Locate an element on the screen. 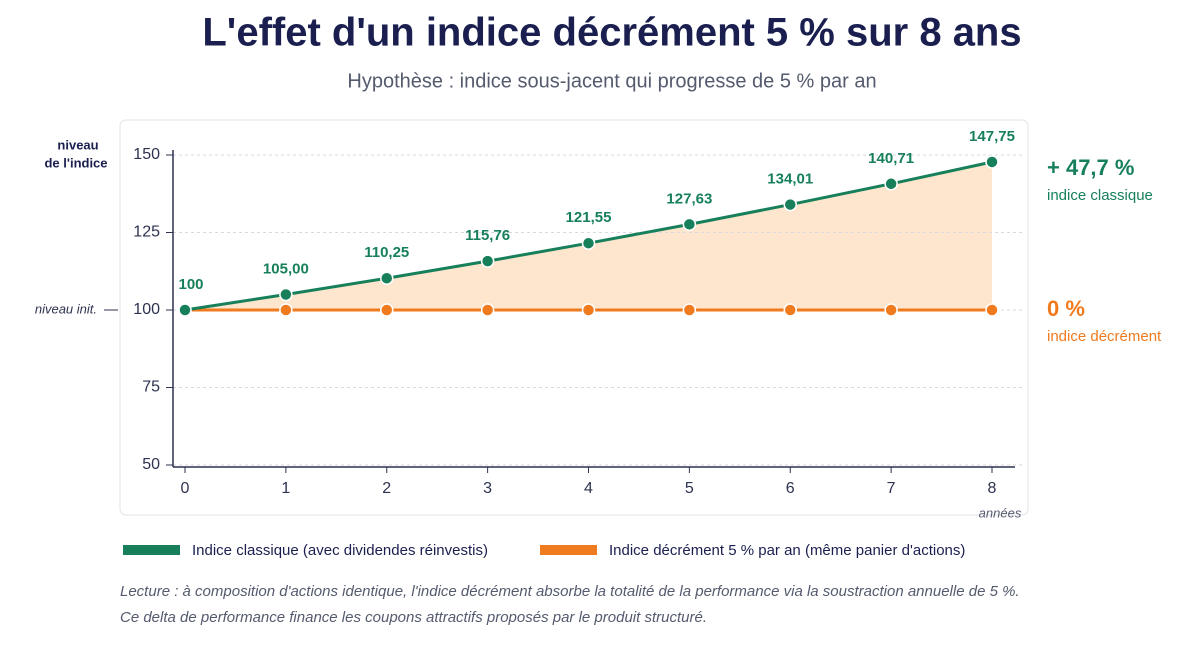  end-label: indice classique is located at coordinates (1100, 195).